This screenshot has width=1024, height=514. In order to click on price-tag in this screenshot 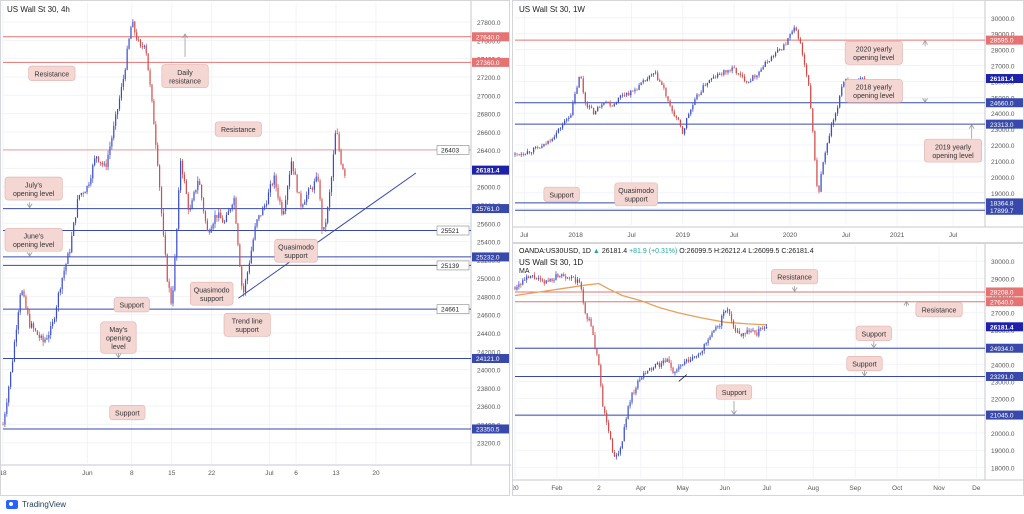, I will do `click(490, 62)`.